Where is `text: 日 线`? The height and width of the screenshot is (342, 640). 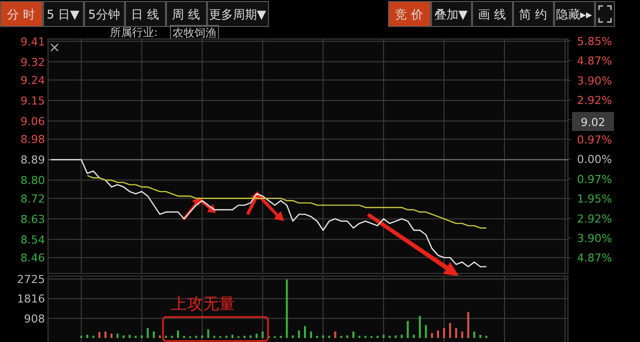 text: 日 线 is located at coordinates (145, 15).